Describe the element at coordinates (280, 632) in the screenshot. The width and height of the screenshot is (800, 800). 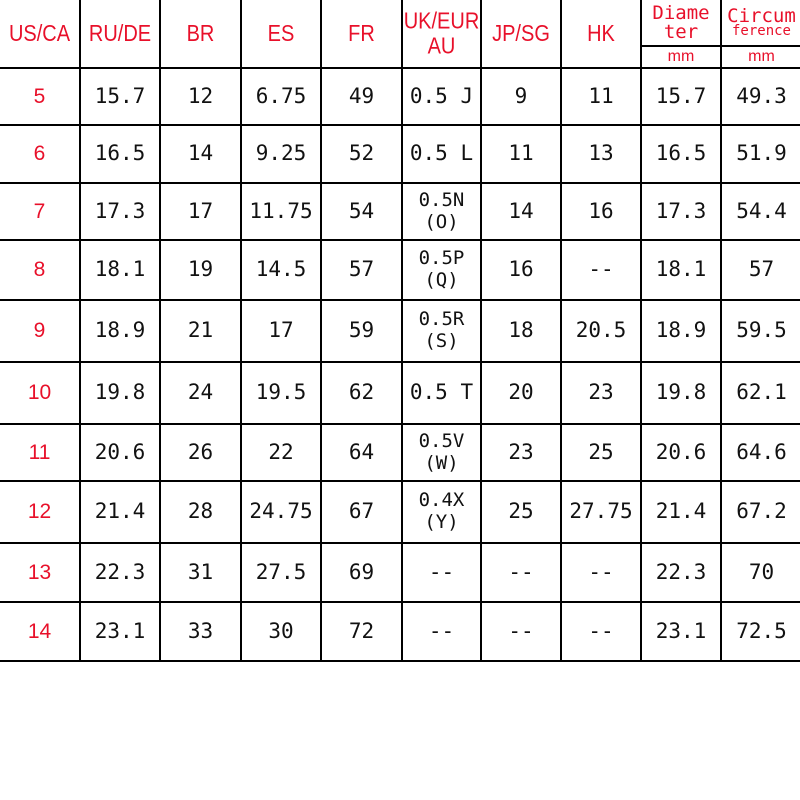
I see `table-cell: 30` at that location.